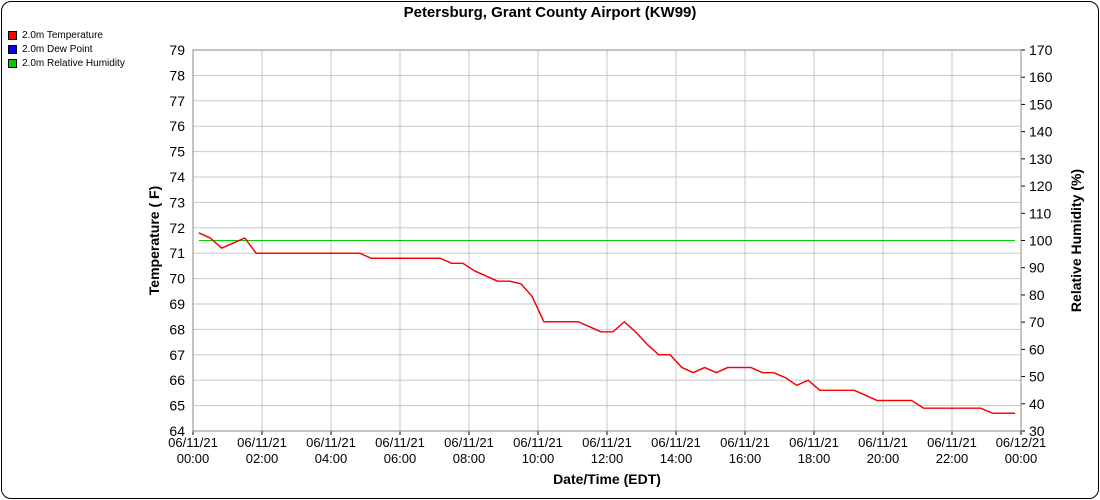  What do you see at coordinates (177, 380) in the screenshot?
I see `y-tick-label: 66` at bounding box center [177, 380].